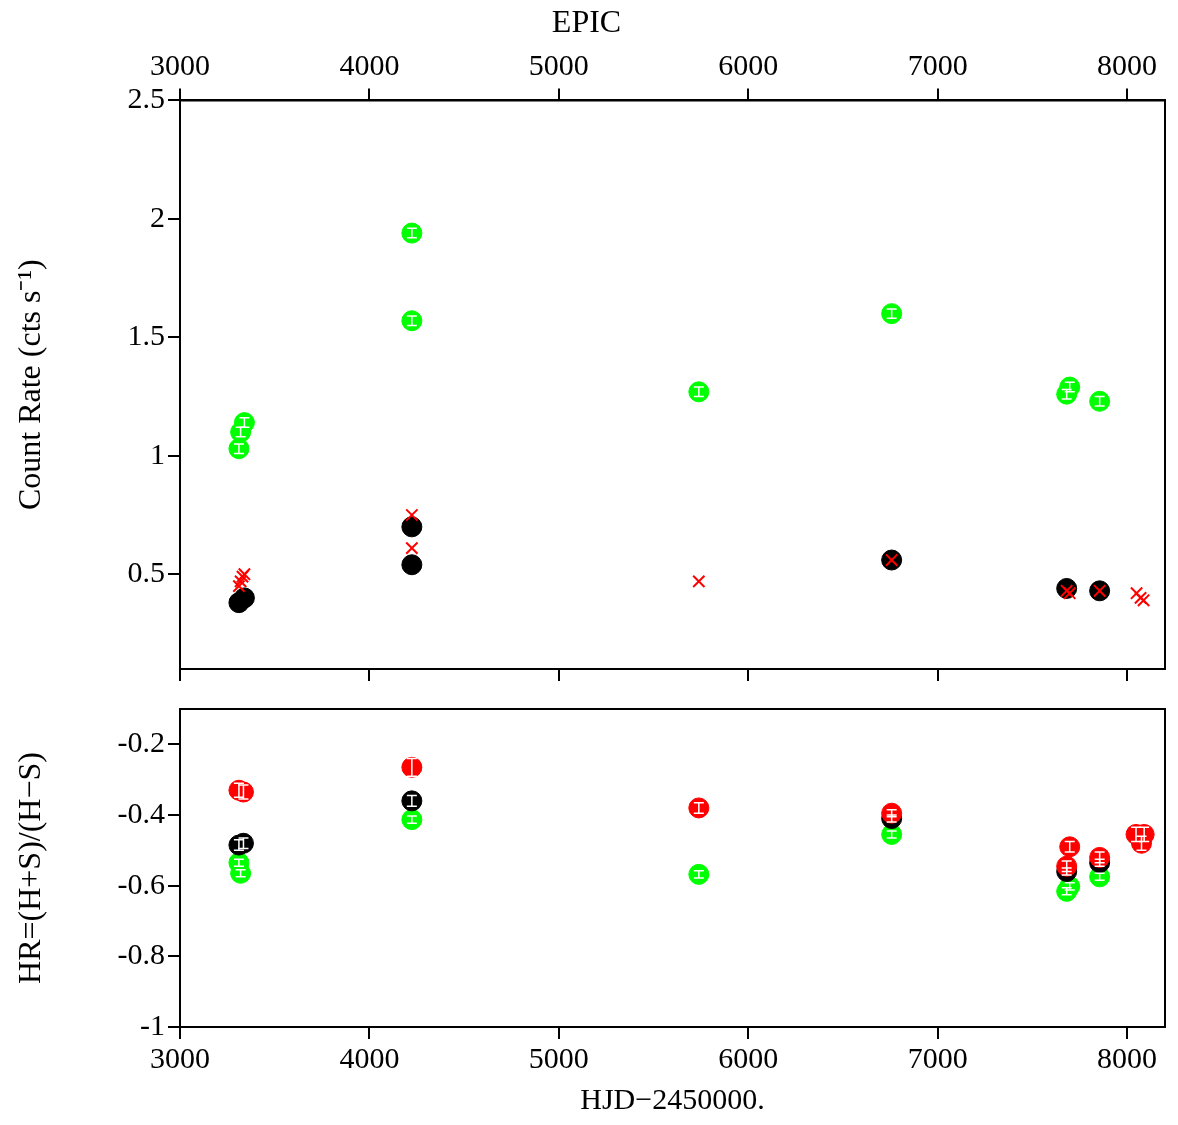 The height and width of the screenshot is (1125, 1178). What do you see at coordinates (157, 453) in the screenshot?
I see `y-tick-label: 1` at bounding box center [157, 453].